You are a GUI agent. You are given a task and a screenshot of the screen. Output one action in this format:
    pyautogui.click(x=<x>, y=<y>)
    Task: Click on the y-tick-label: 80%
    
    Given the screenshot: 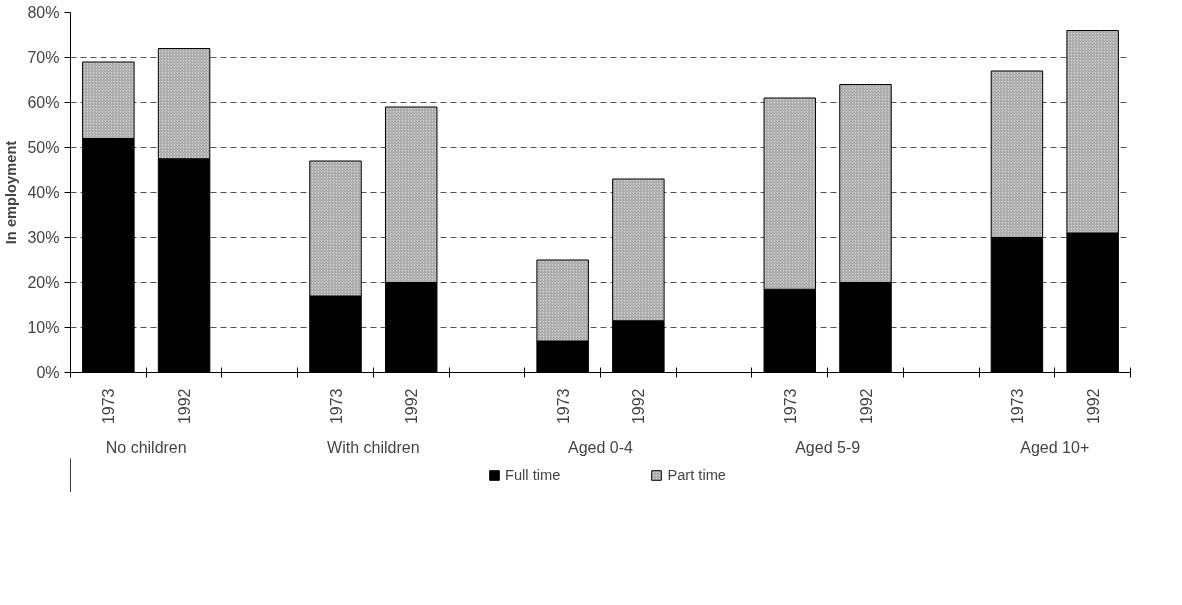 What is the action you would take?
    pyautogui.click(x=43, y=12)
    